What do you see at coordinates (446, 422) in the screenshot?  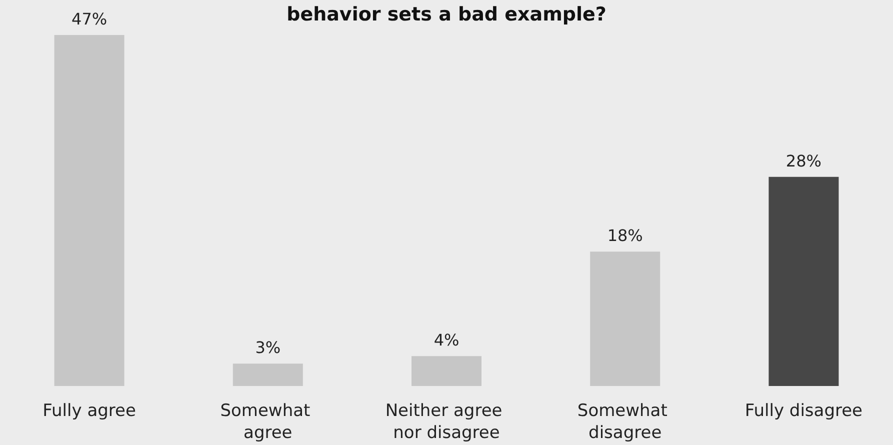 I see `x-tick-label: Neither agree nor disagree` at bounding box center [446, 422].